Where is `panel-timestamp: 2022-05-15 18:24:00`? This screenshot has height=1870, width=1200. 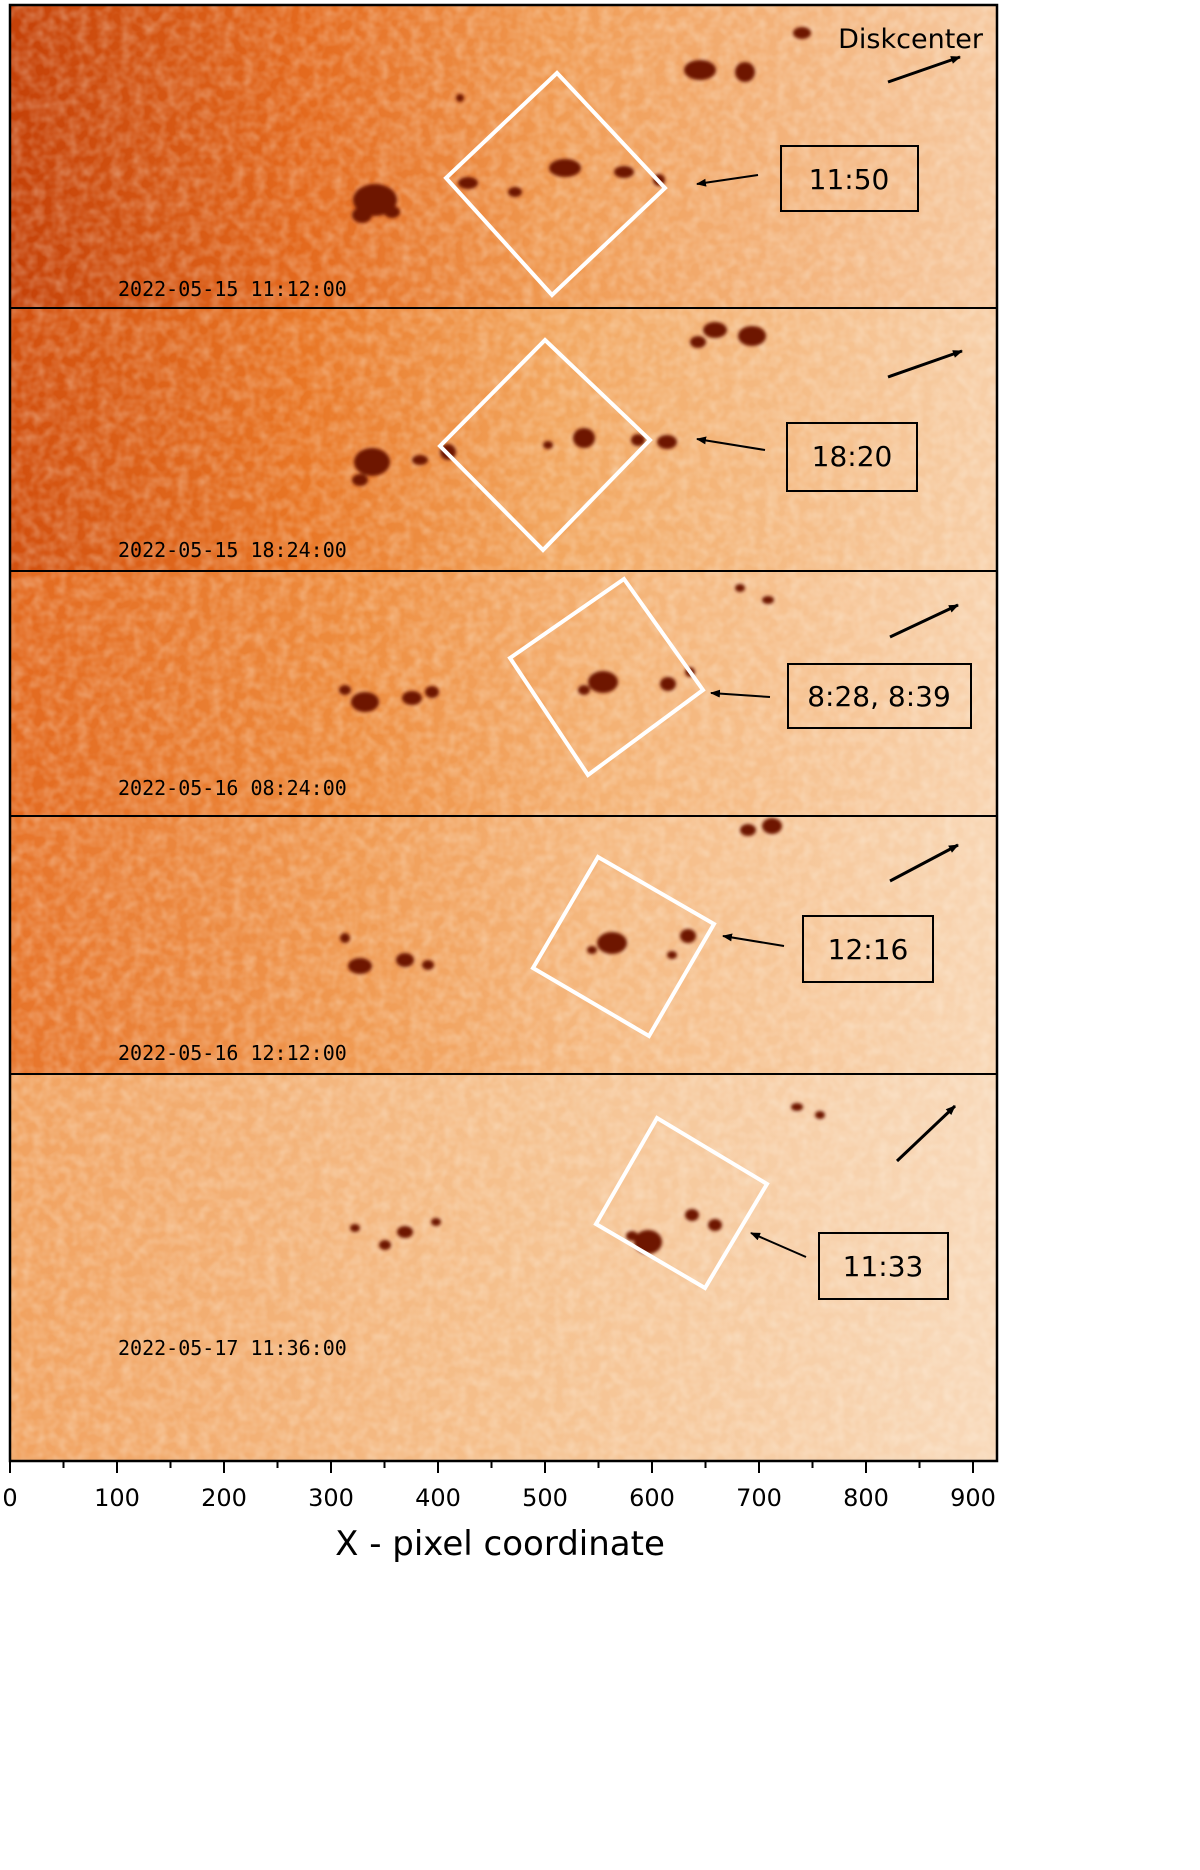
panel-timestamp: 2022-05-15 18:24:00 is located at coordinates (232, 550).